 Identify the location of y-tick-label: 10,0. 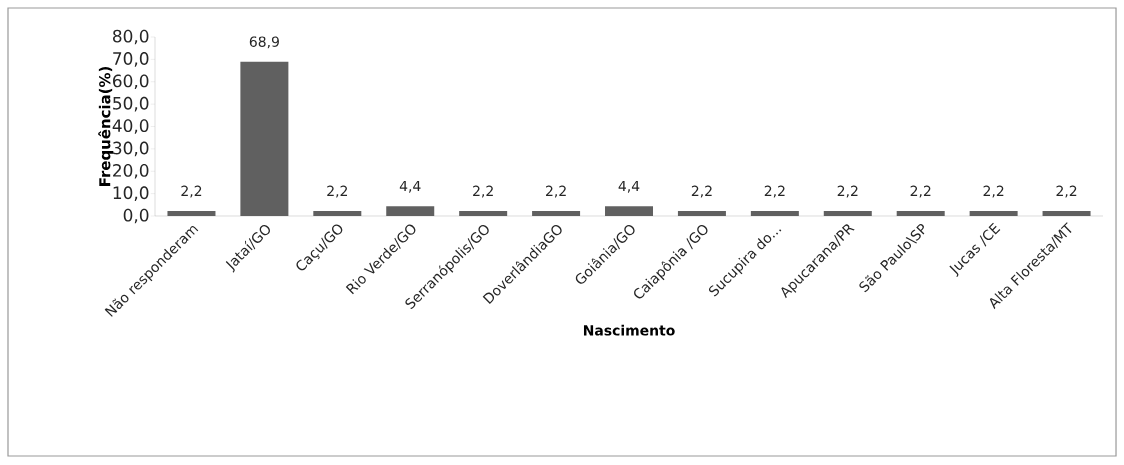
(131, 193).